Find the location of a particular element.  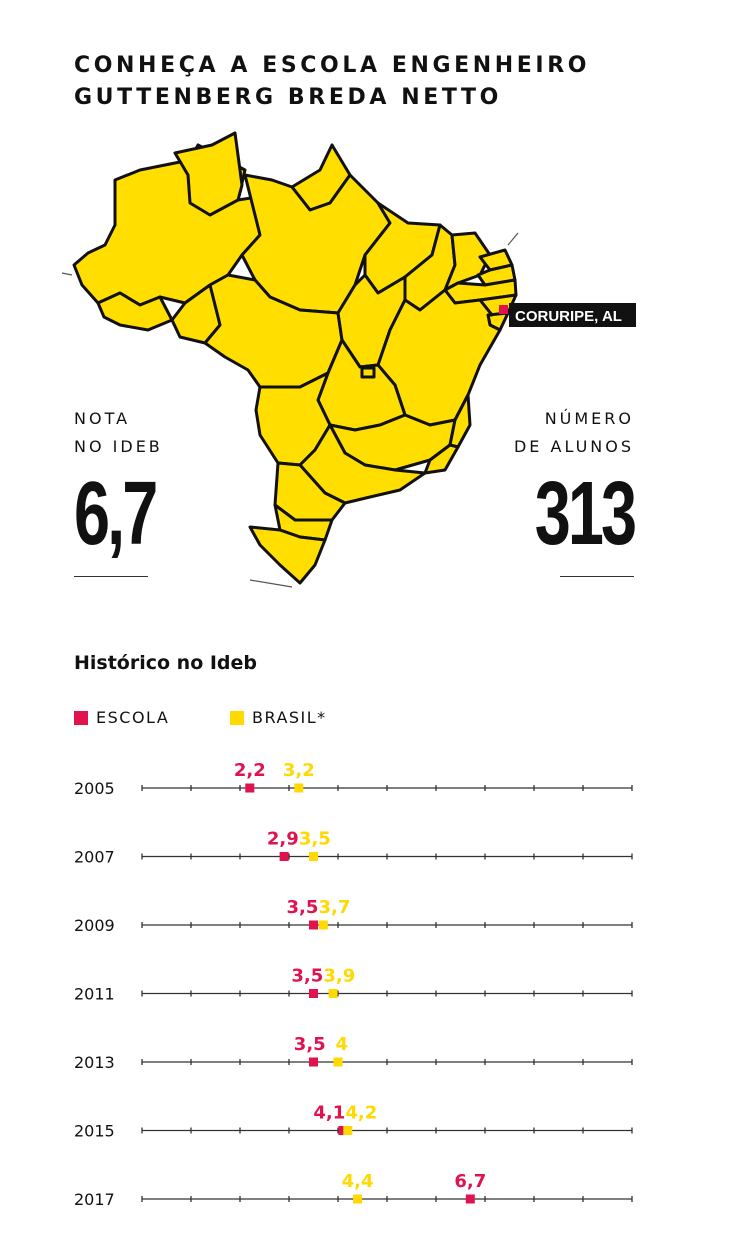

location-label-box is located at coordinates (572, 315).